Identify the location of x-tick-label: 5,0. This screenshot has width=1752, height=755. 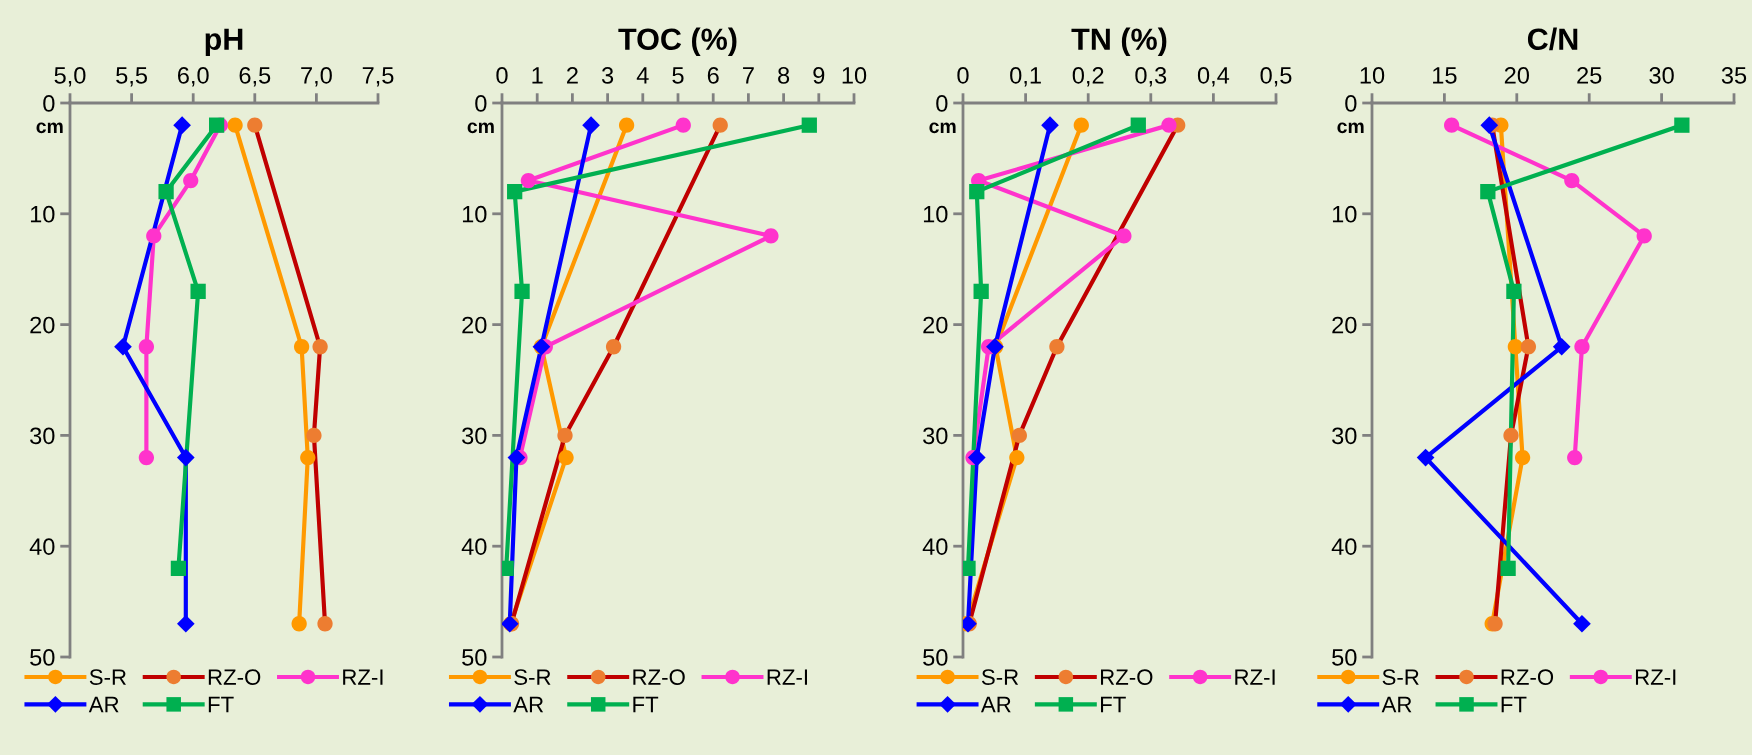
(70, 77).